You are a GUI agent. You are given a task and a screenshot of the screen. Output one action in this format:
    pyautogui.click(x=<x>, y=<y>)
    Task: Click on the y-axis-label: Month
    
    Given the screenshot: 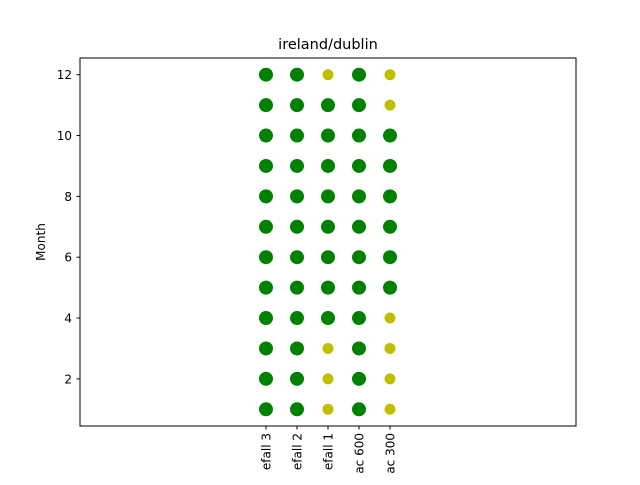 What is the action you would take?
    pyautogui.click(x=41, y=242)
    